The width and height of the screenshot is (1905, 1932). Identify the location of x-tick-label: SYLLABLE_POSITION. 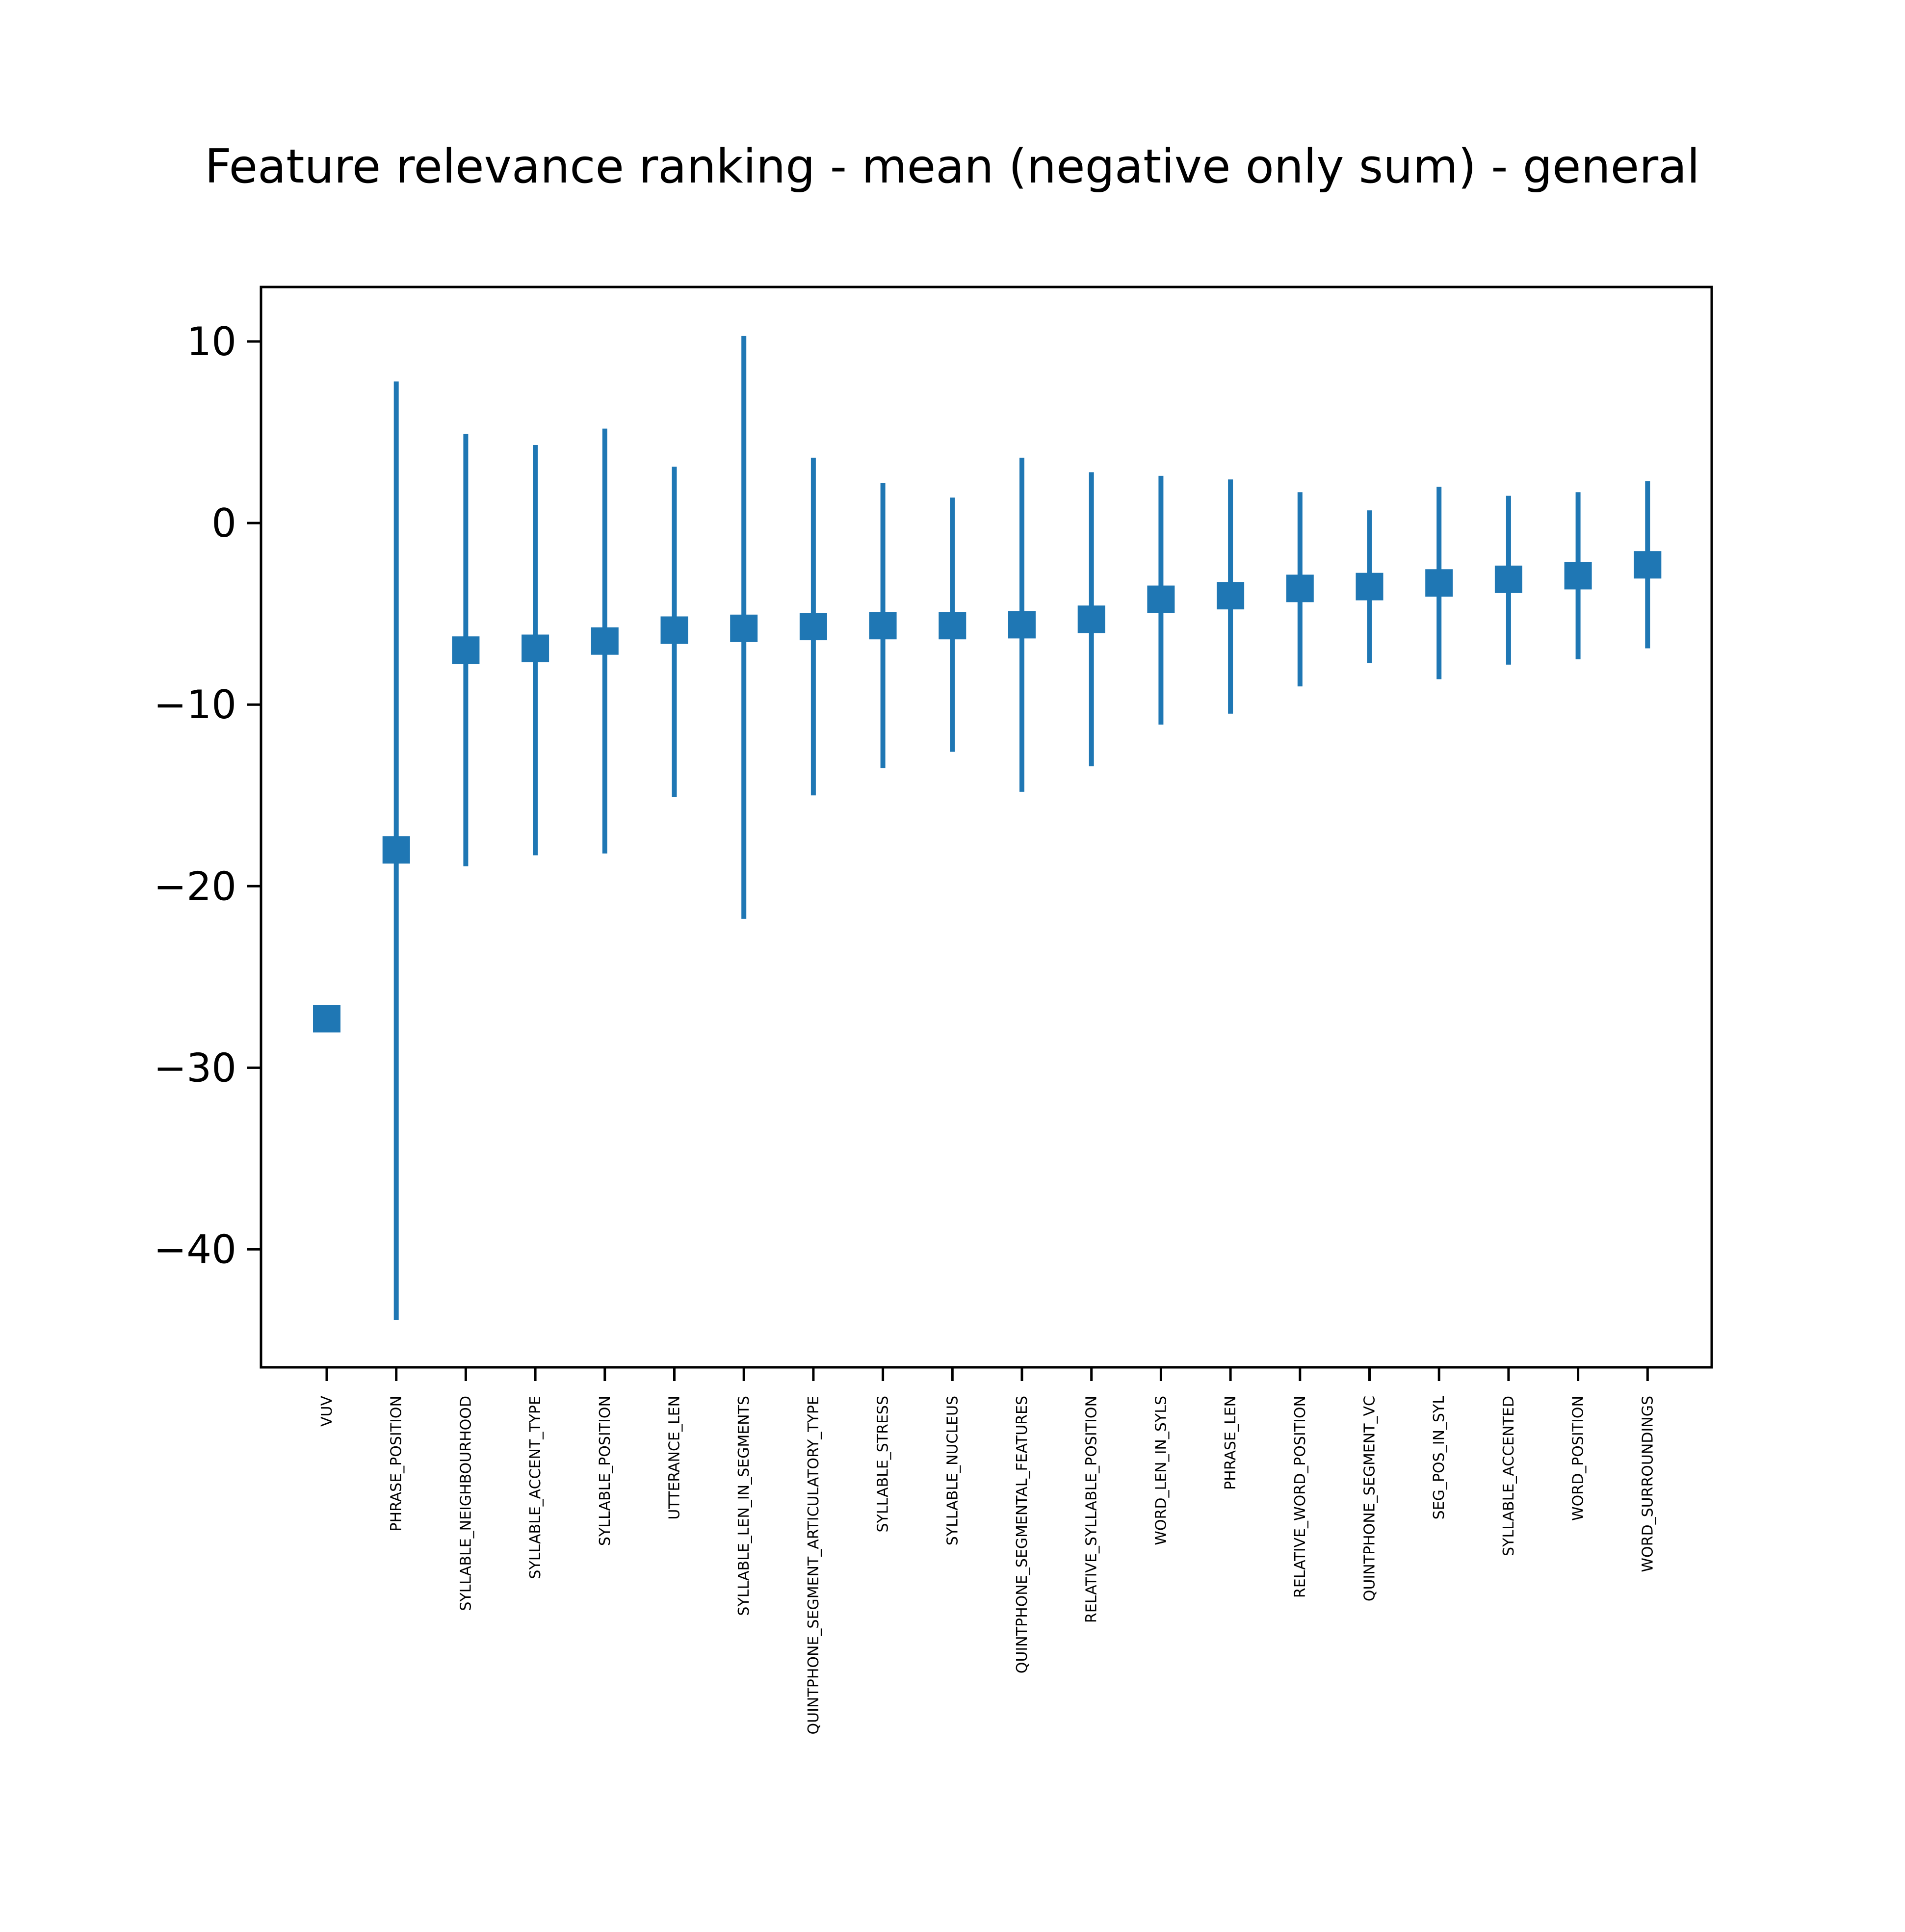
(605, 1471).